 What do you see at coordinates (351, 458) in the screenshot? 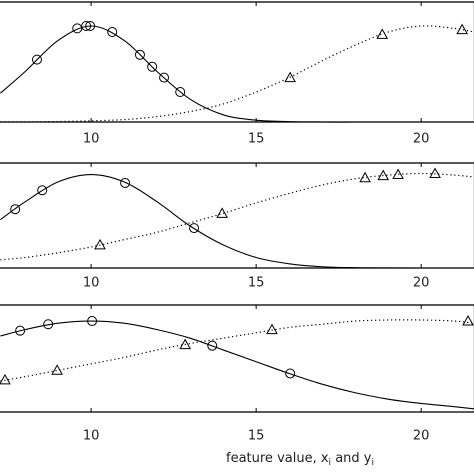
I see `label-part: and y` at bounding box center [351, 458].